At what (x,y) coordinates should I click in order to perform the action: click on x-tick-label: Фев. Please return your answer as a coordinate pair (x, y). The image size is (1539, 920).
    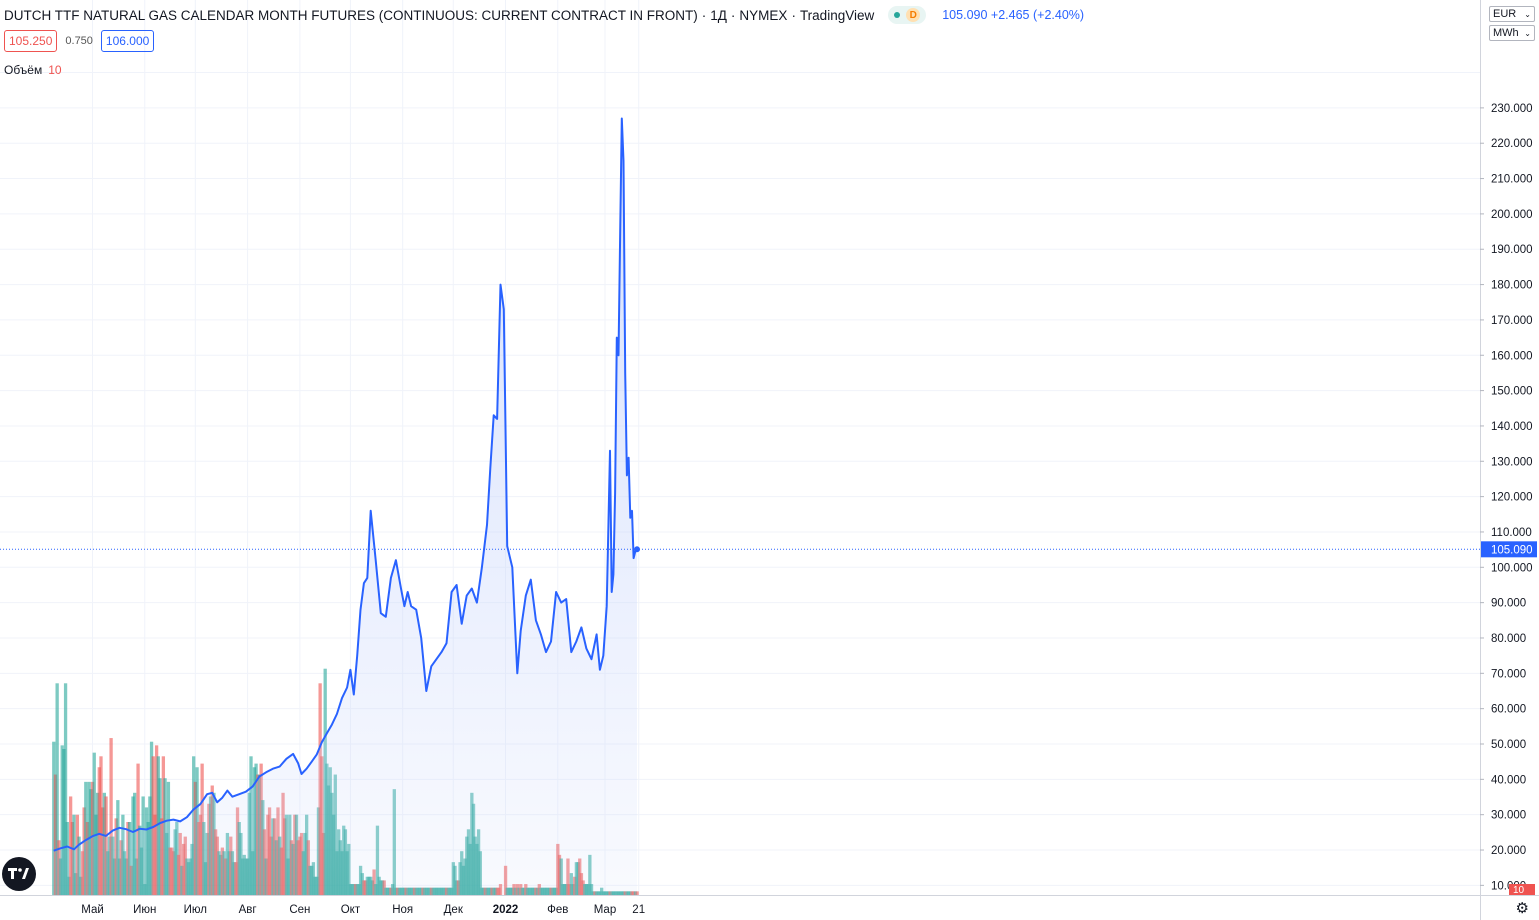
    Looking at the image, I should click on (557, 910).